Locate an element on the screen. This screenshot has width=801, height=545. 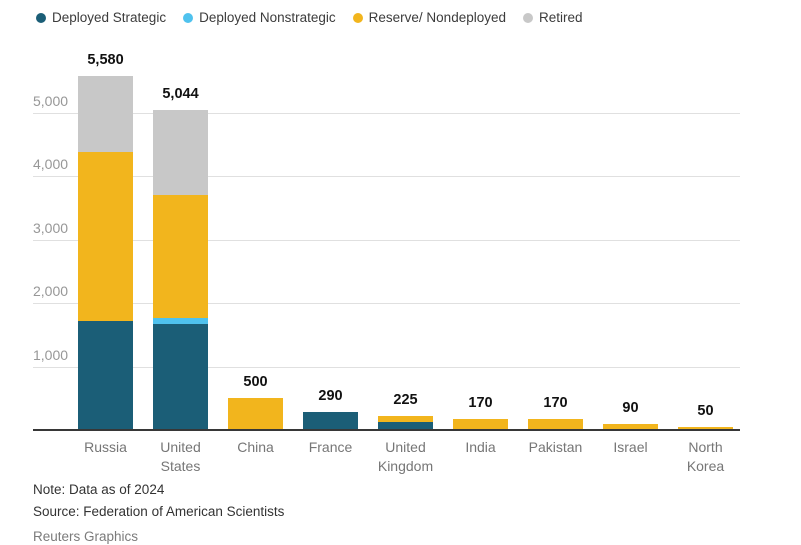
bar-total-label: 5,580 is located at coordinates (105, 59).